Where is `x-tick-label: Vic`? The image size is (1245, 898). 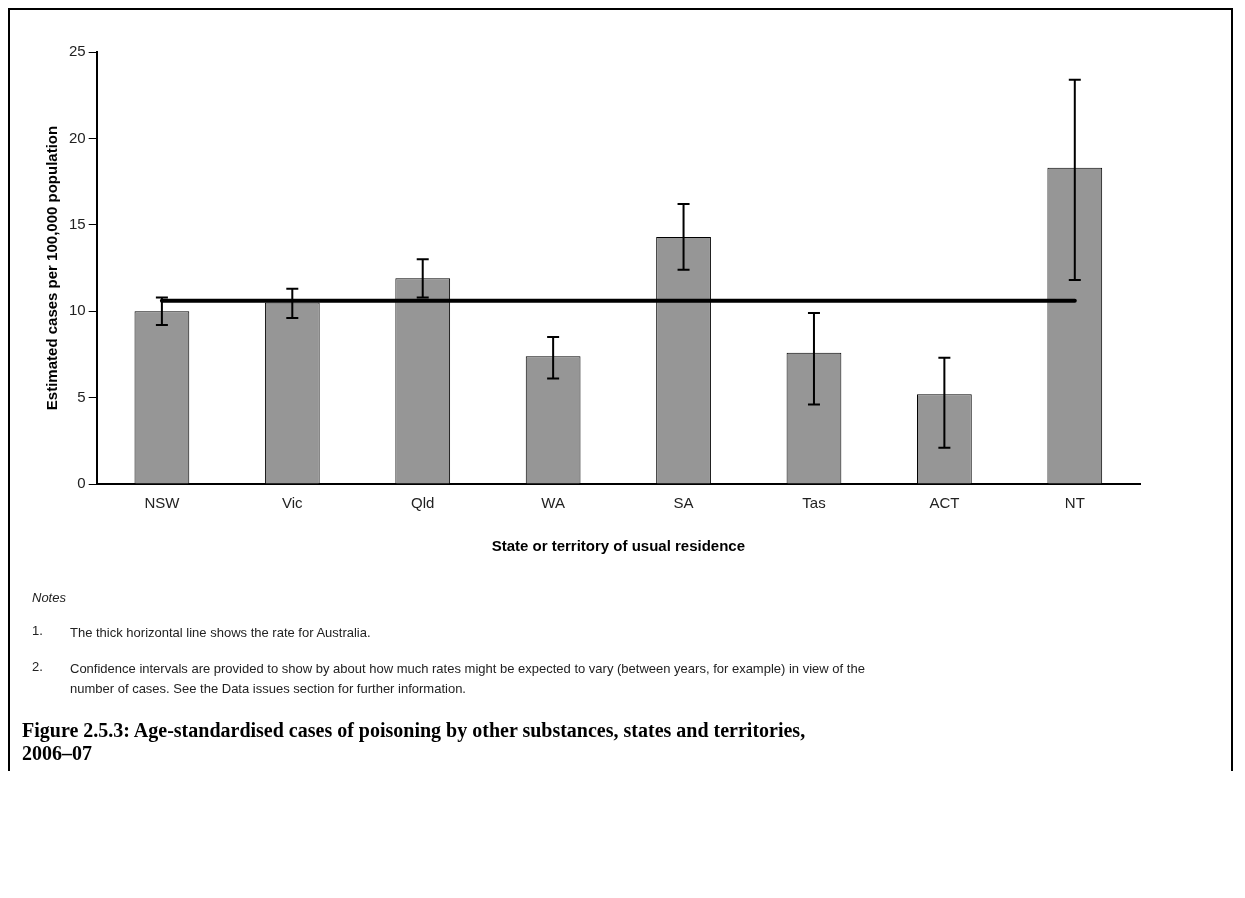 x-tick-label: Vic is located at coordinates (293, 503).